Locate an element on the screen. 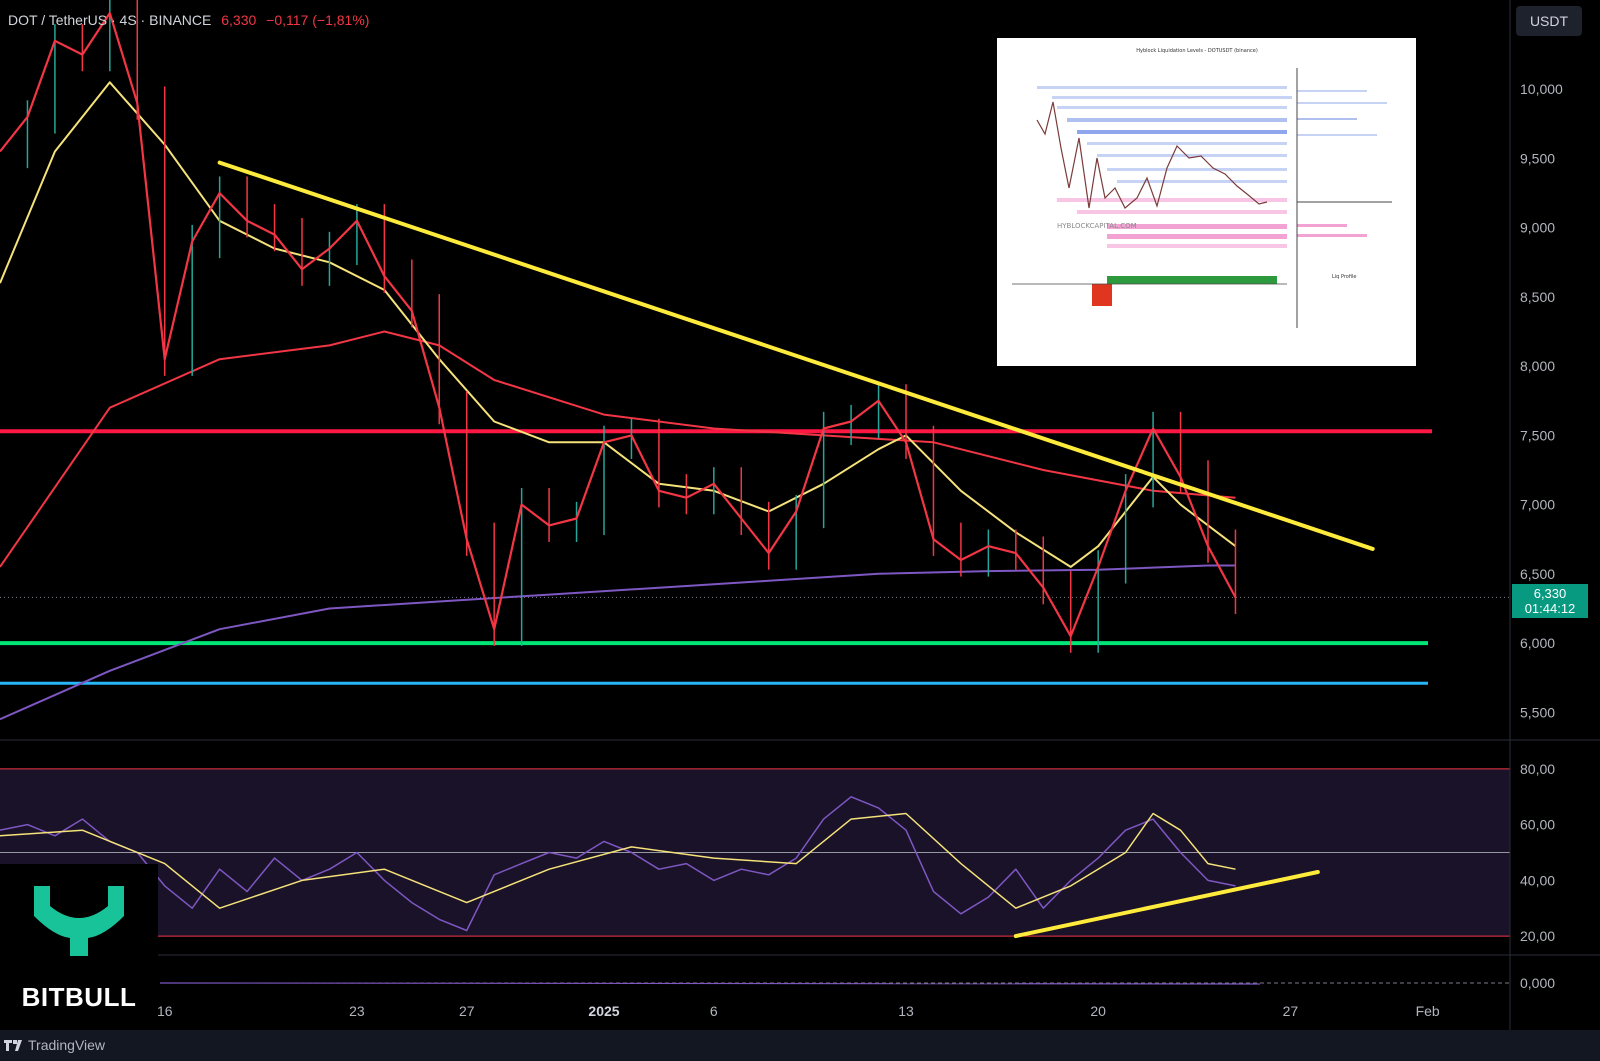 This screenshot has width=1600, height=1061. currency-button: USDT is located at coordinates (1549, 21).